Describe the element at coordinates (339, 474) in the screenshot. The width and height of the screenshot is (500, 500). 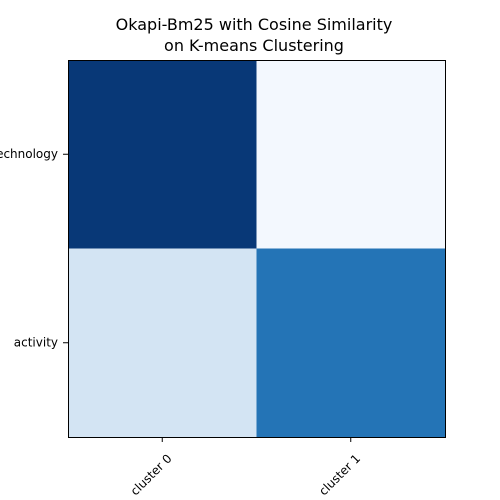
I see `x-tick-label: cluster 1` at that location.